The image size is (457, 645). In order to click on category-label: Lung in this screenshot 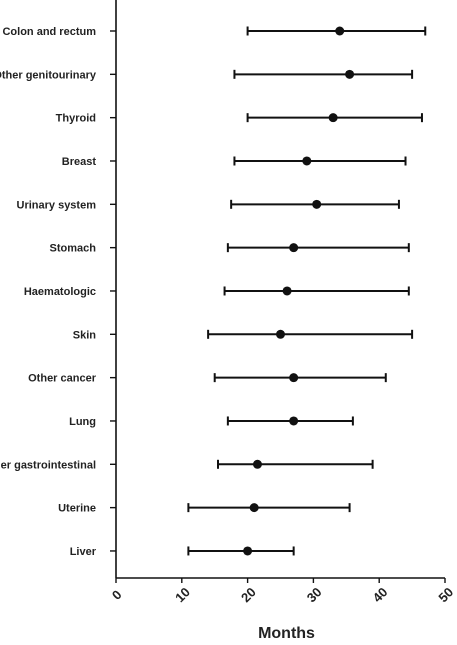, I will do `click(82, 422)`.